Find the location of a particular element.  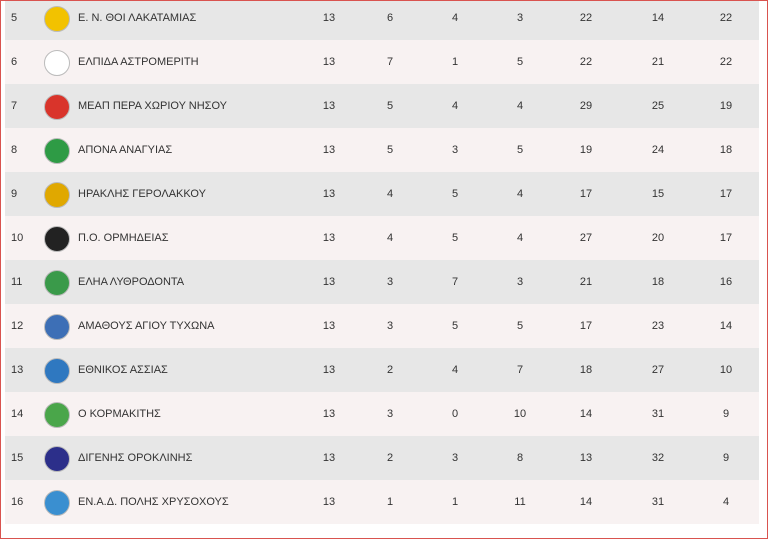

position: 6 is located at coordinates (14, 62).